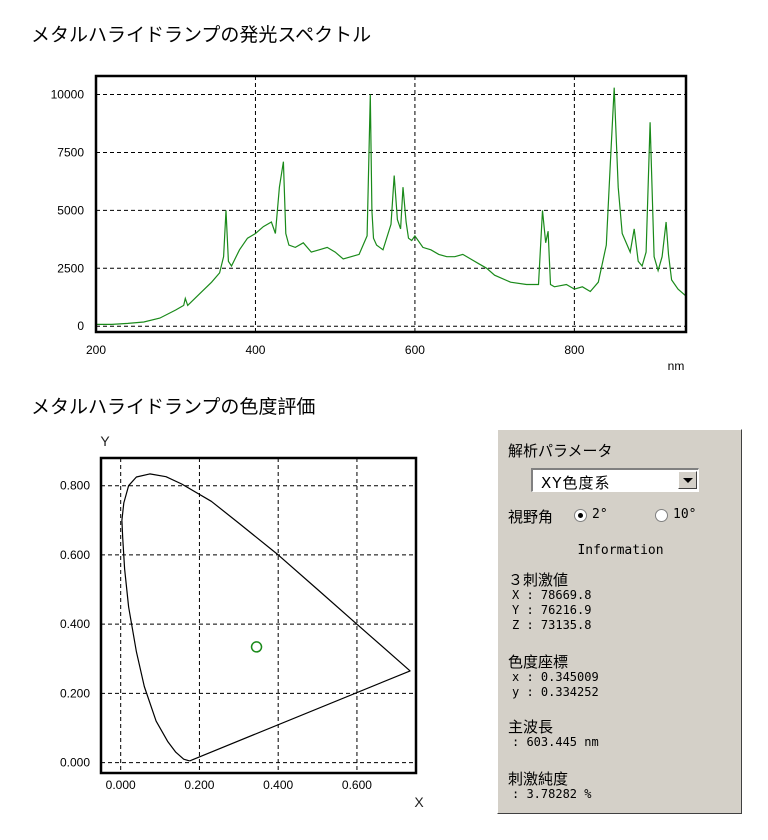 The image size is (768, 840). Describe the element at coordinates (75, 555) in the screenshot. I see `chromaticity-y-tick-label: 0.600` at that location.